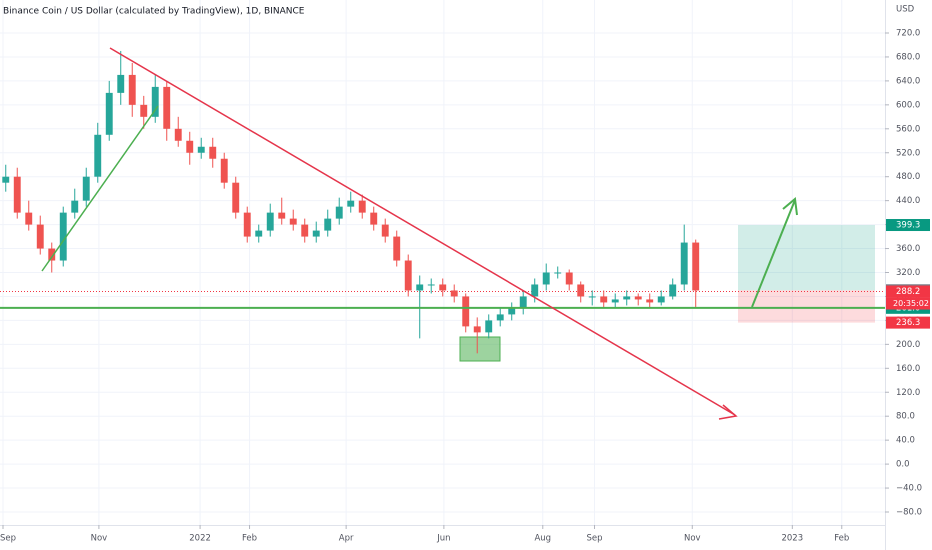  I want to click on support-box, so click(480, 349).